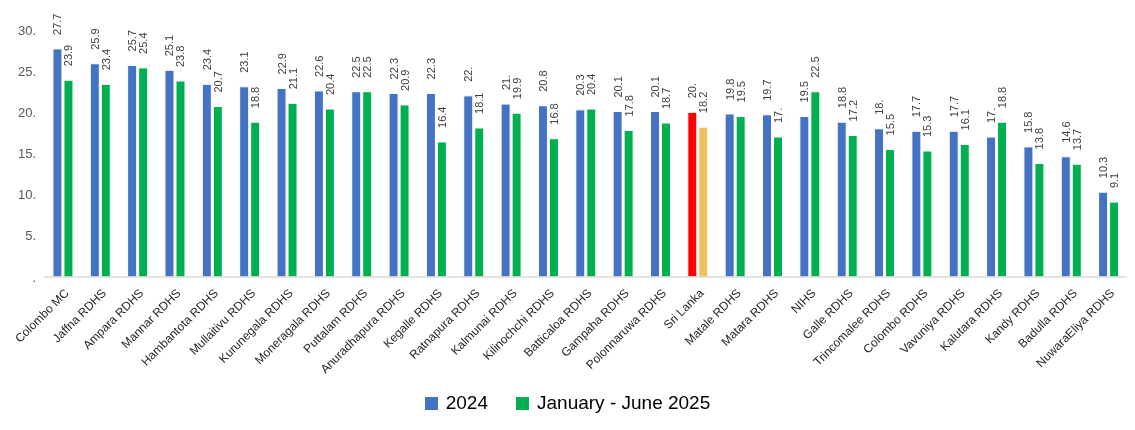 The height and width of the screenshot is (430, 1135). What do you see at coordinates (468, 74) in the screenshot?
I see `data-label: 22.` at bounding box center [468, 74].